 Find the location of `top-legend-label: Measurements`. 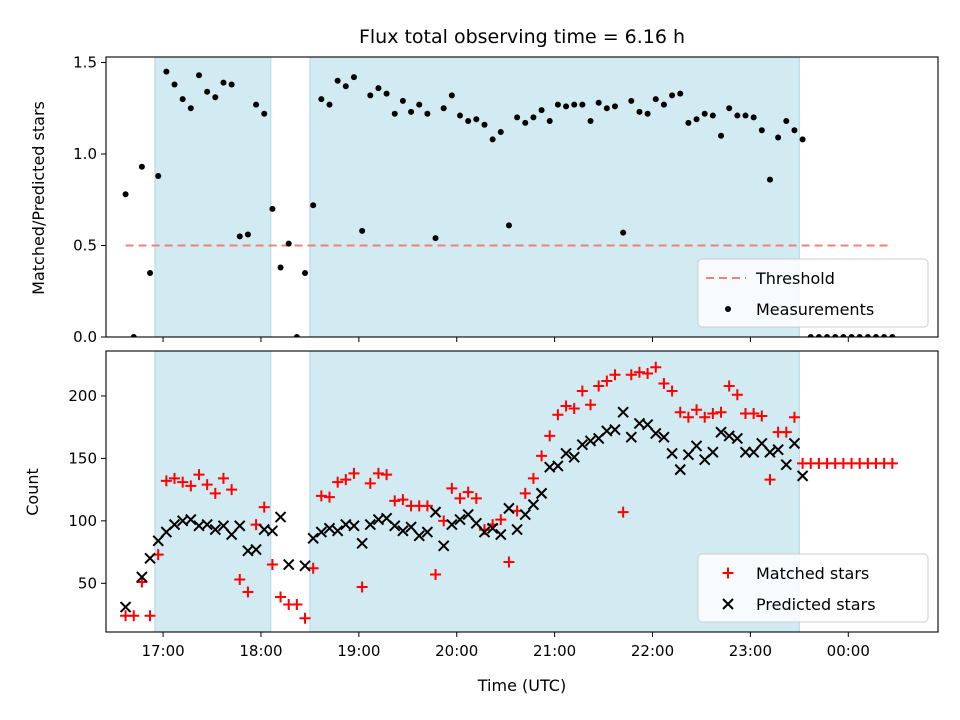

top-legend-label: Measurements is located at coordinates (815, 309).